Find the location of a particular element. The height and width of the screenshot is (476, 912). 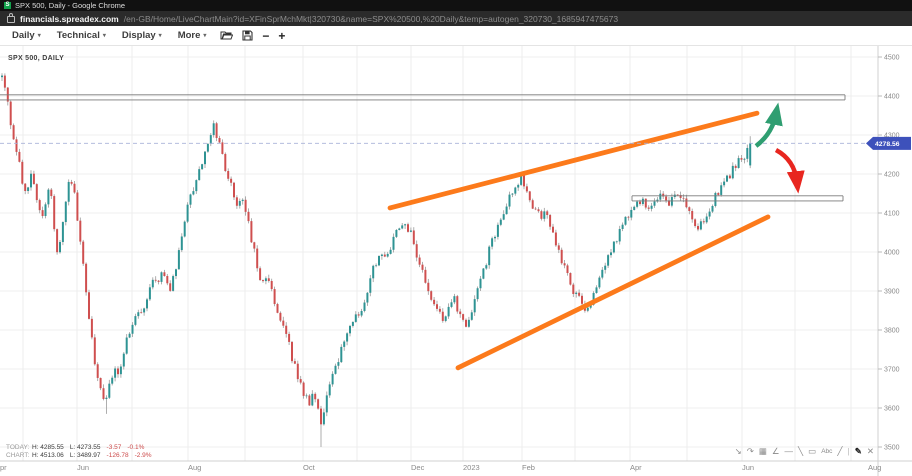

last-price-badge-text: 4278.56 is located at coordinates (887, 144).